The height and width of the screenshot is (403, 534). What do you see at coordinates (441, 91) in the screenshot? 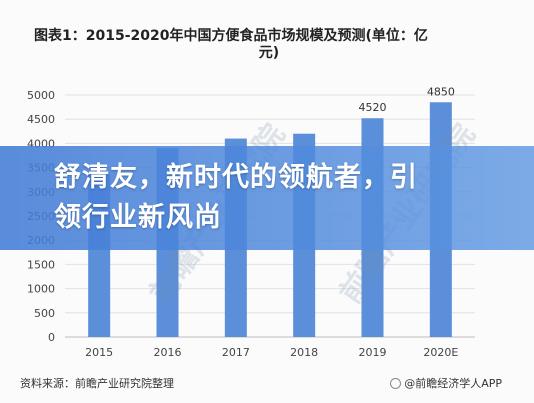
I see `data-label: 4850` at bounding box center [441, 91].